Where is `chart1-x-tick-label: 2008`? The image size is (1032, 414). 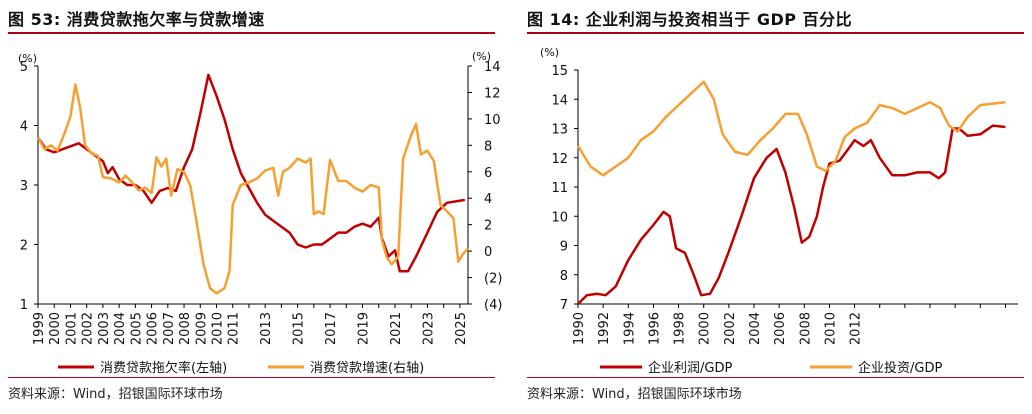 chart1-x-tick-label: 2008 is located at coordinates (185, 328).